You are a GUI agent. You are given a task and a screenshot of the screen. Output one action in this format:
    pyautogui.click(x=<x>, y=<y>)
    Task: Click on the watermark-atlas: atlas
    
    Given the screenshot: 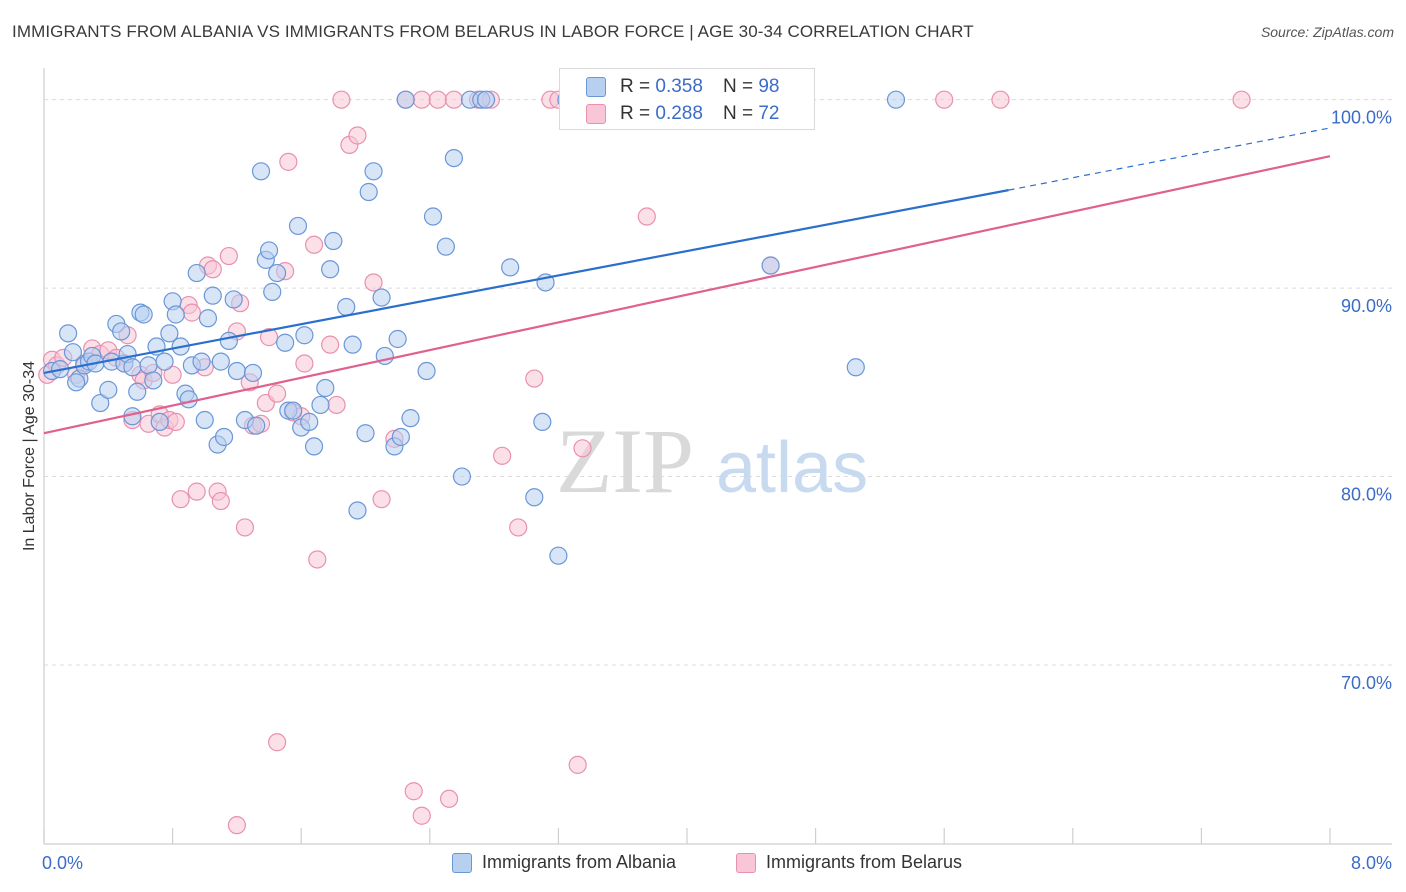 What is the action you would take?
    pyautogui.click(x=792, y=468)
    